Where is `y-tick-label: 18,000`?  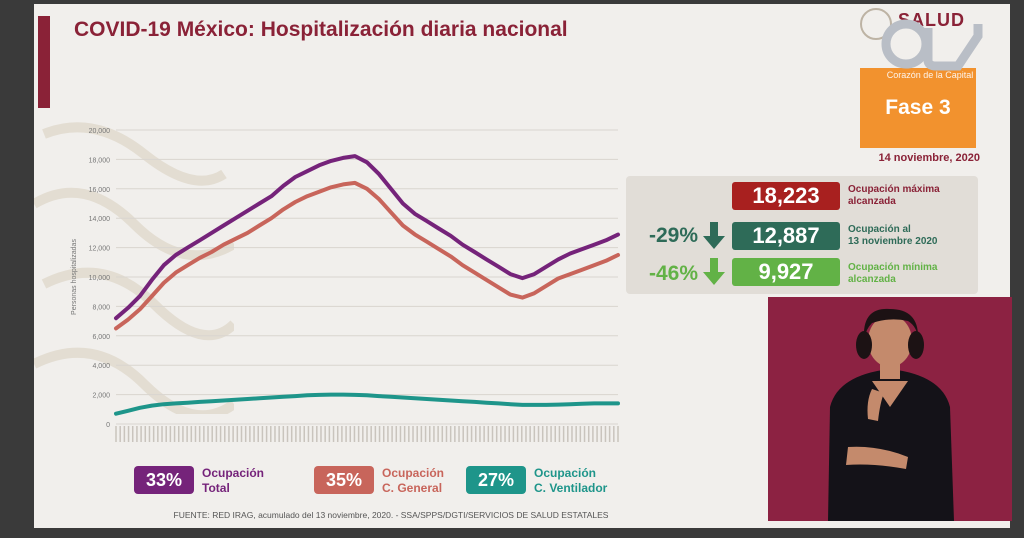
y-tick-label: 18,000 is located at coordinates (100, 160).